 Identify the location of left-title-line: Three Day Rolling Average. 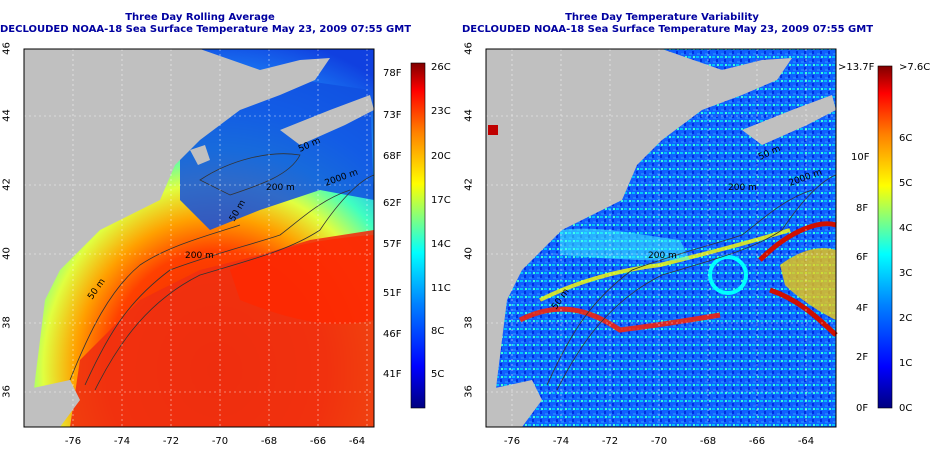
(200, 17).